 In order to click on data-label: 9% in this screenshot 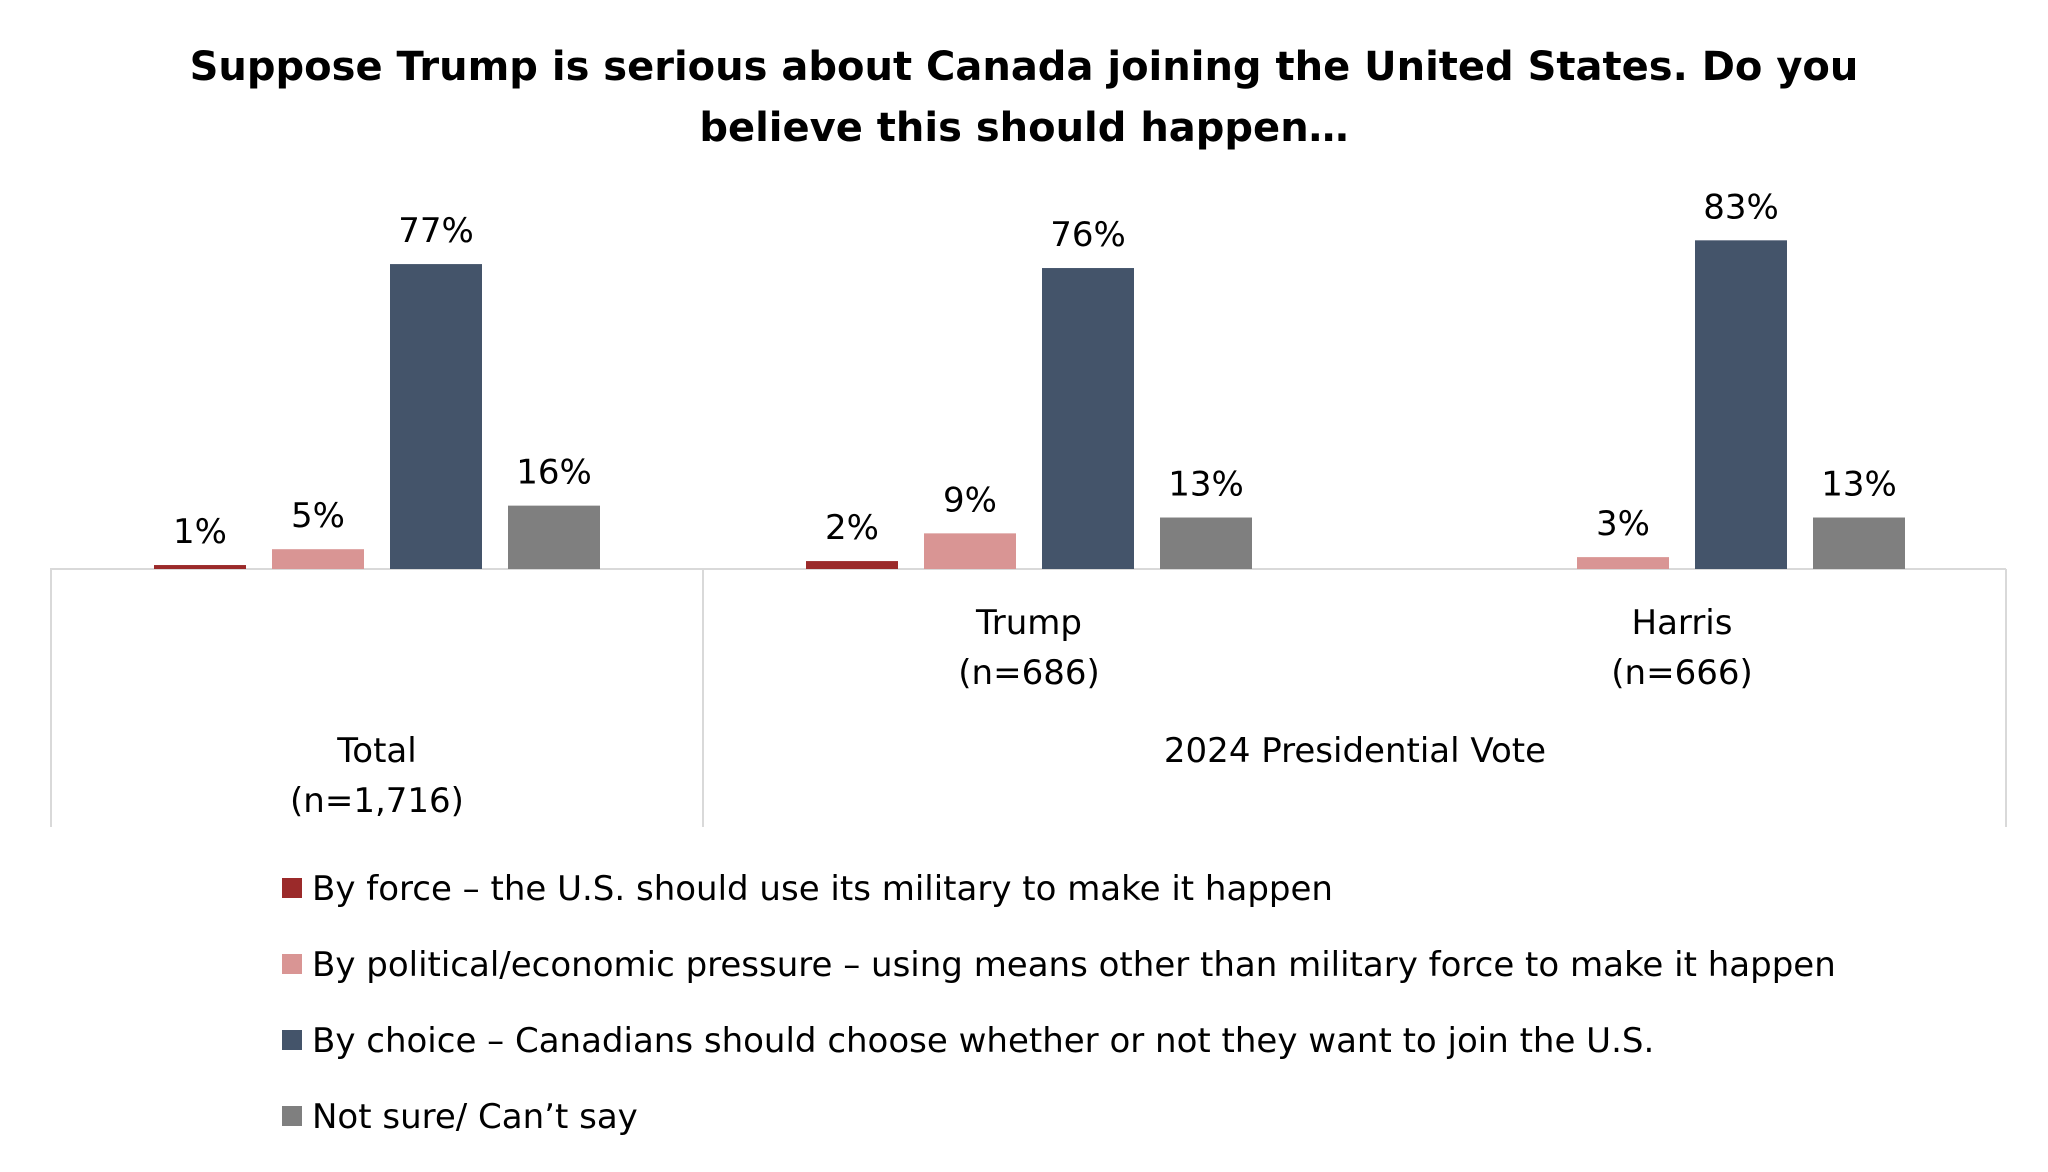, I will do `click(970, 500)`.